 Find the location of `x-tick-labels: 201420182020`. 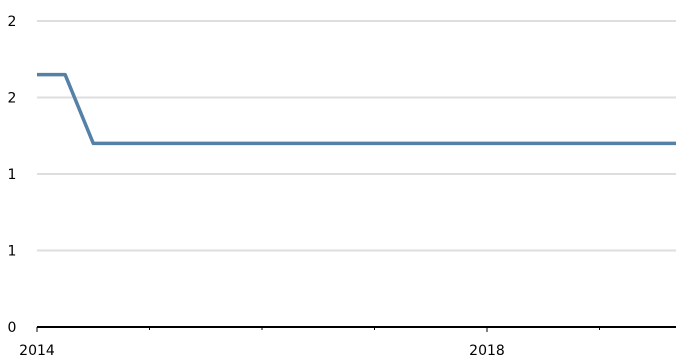

x-tick-labels: 201420182020 is located at coordinates (262, 351).